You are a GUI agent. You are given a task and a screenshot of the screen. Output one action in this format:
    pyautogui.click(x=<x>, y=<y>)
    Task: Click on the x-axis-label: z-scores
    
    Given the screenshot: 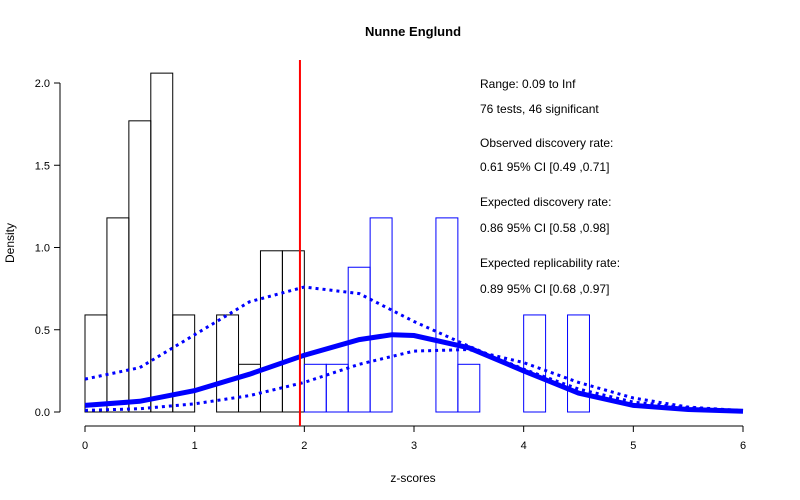 What is the action you would take?
    pyautogui.click(x=412, y=478)
    